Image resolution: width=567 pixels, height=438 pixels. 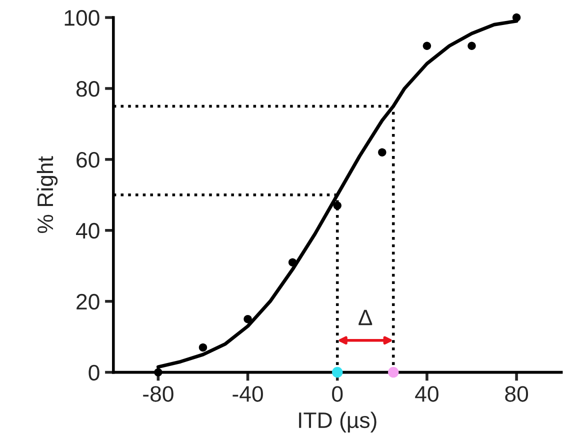 What do you see at coordinates (426, 394) in the screenshot?
I see `x-tick-label: 40` at bounding box center [426, 394].